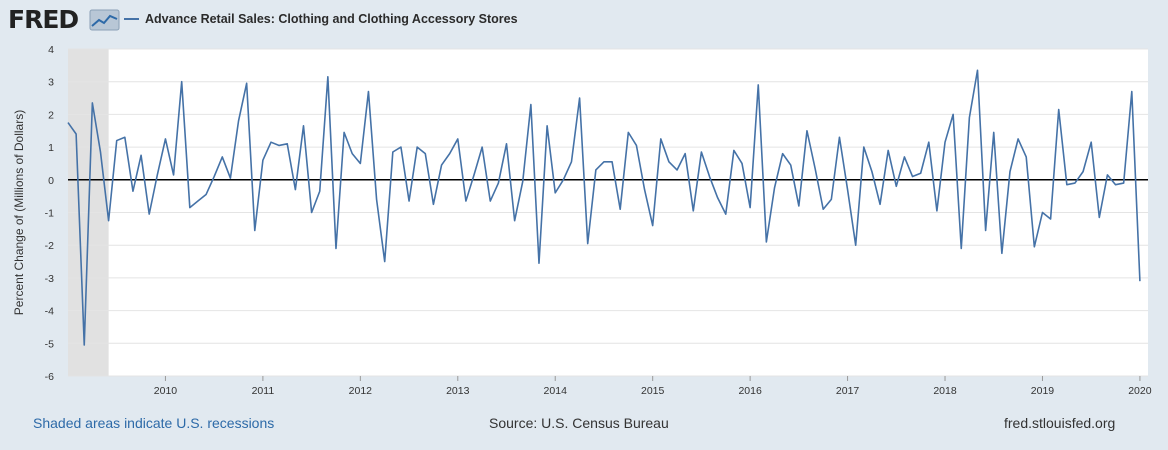  Describe the element at coordinates (64, 19) in the screenshot. I see `fred-logo: FRED` at that location.